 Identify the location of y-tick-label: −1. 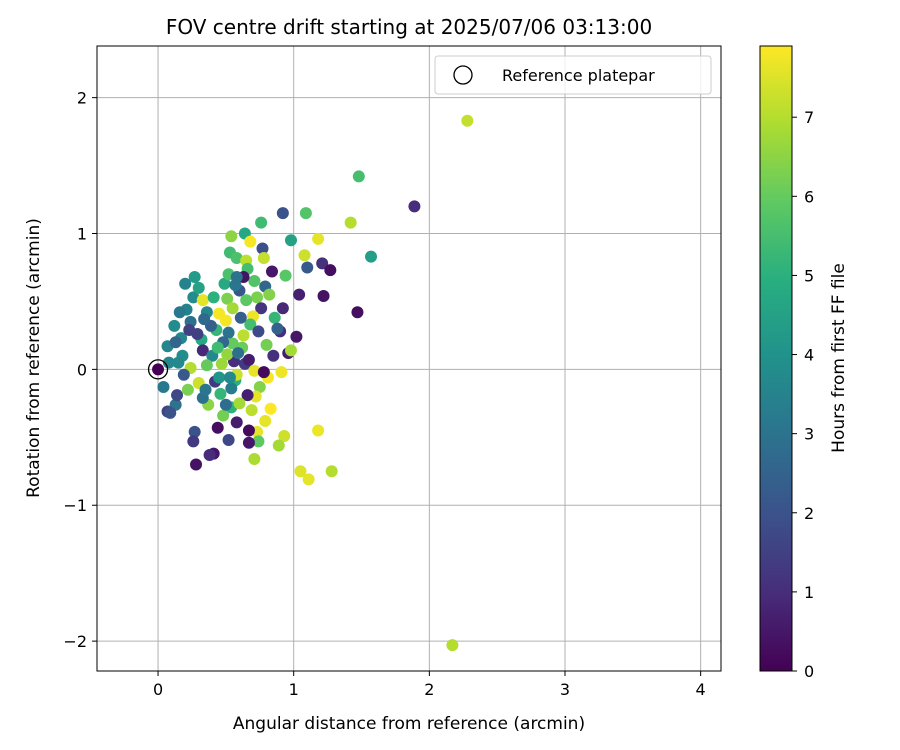
(75, 505).